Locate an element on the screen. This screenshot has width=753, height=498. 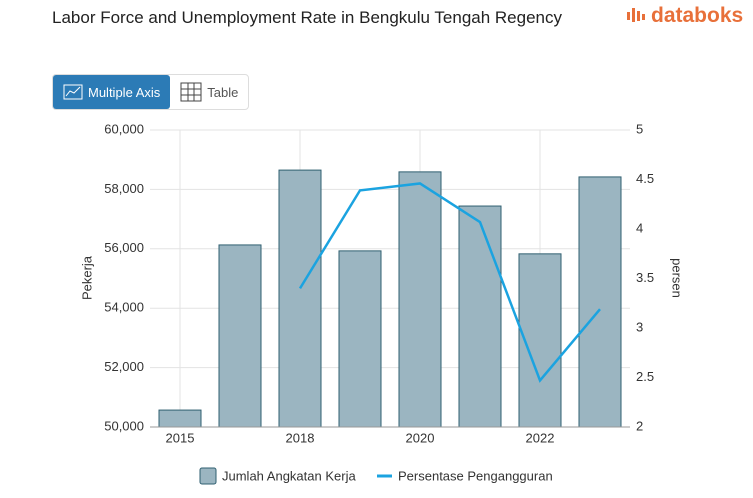
logo-text: databoks is located at coordinates (697, 15).